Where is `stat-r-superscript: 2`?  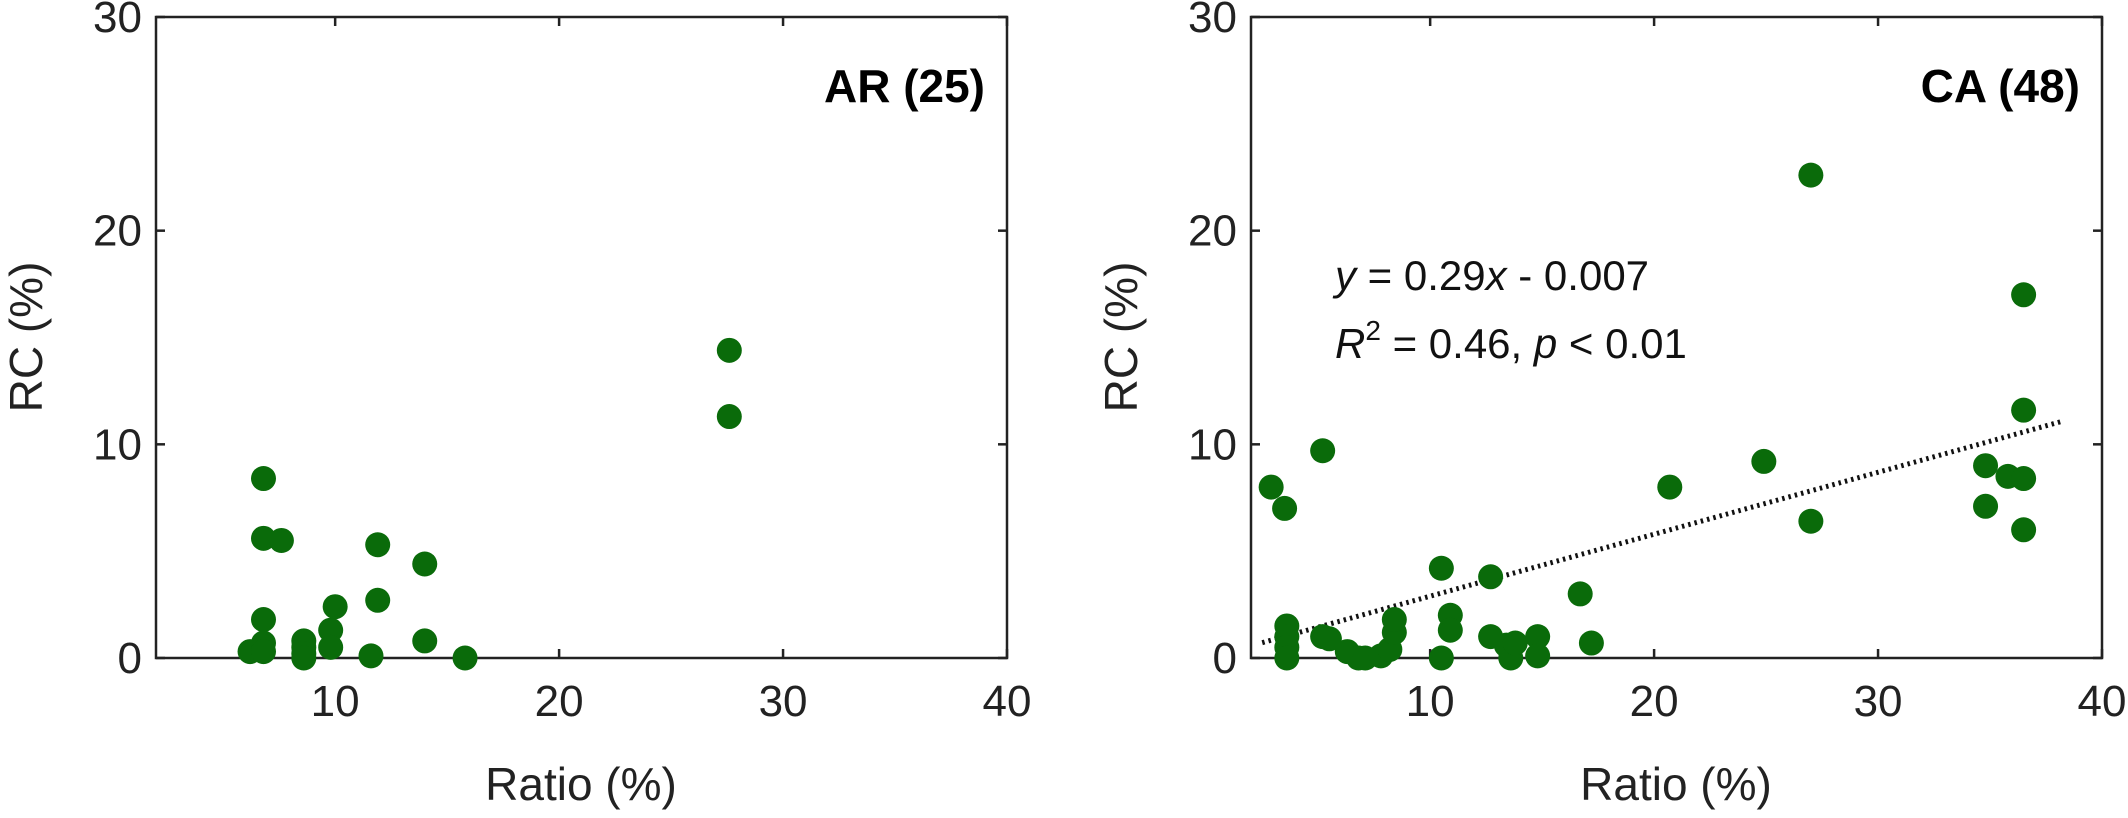
stat-r-superscript: 2 is located at coordinates (1373, 330).